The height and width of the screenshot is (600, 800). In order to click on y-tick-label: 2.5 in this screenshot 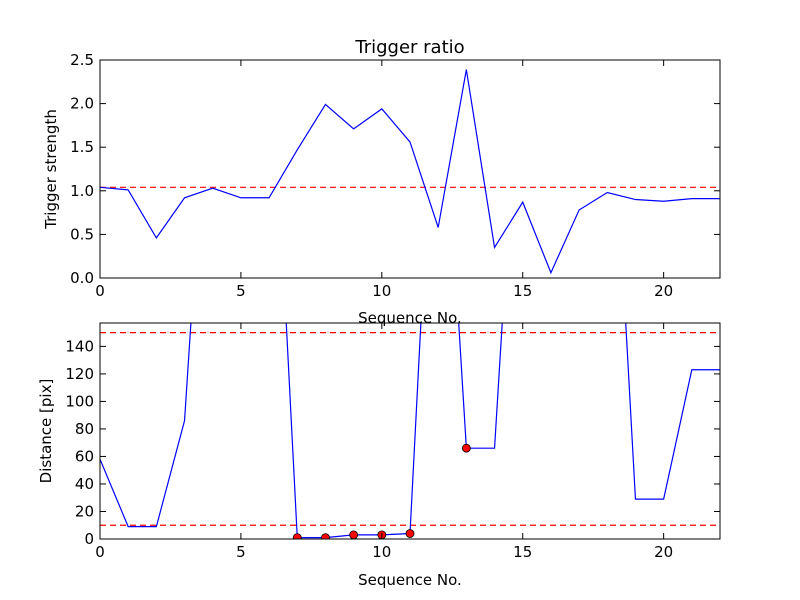, I will do `click(82, 60)`.